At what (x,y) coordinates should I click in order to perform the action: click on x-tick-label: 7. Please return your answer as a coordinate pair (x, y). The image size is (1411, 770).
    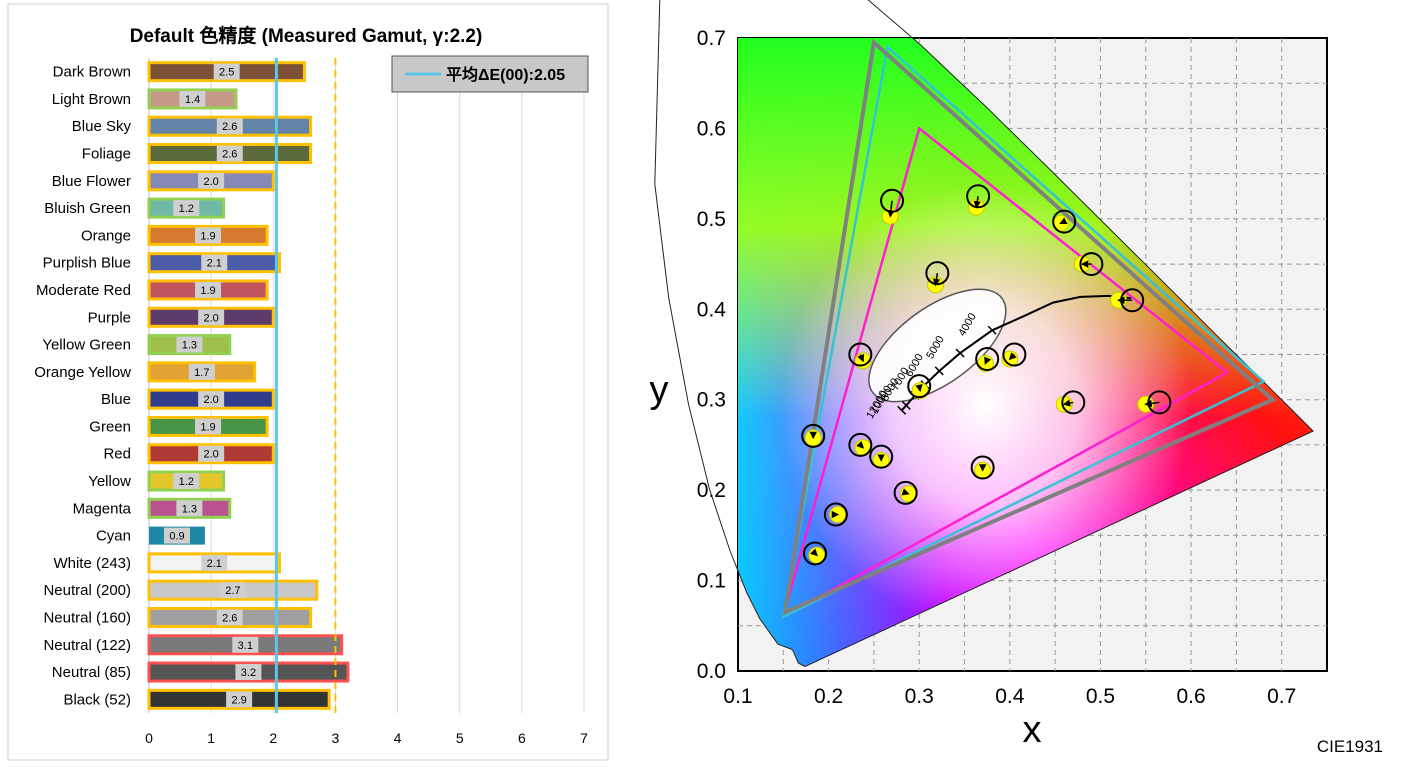
    Looking at the image, I should click on (584, 738).